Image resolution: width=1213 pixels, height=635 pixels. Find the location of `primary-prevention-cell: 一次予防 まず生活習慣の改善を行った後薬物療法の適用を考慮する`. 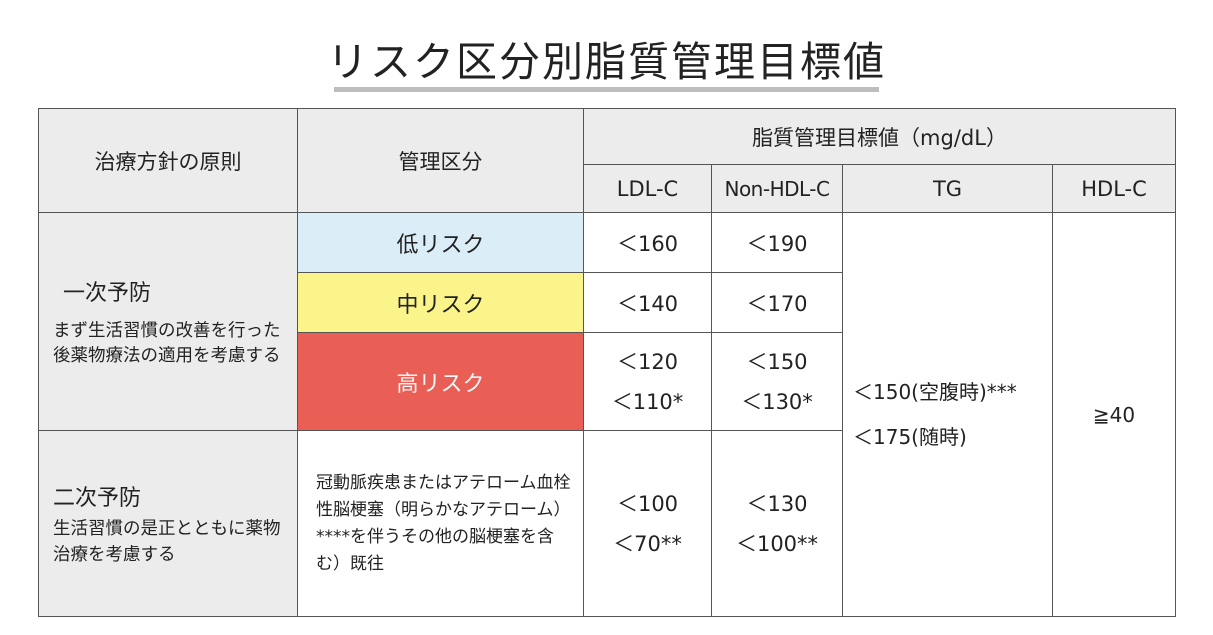

primary-prevention-cell: 一次予防 まず生活習慣の改善を行った後薬物療法の適用を考慮する is located at coordinates (168, 321).